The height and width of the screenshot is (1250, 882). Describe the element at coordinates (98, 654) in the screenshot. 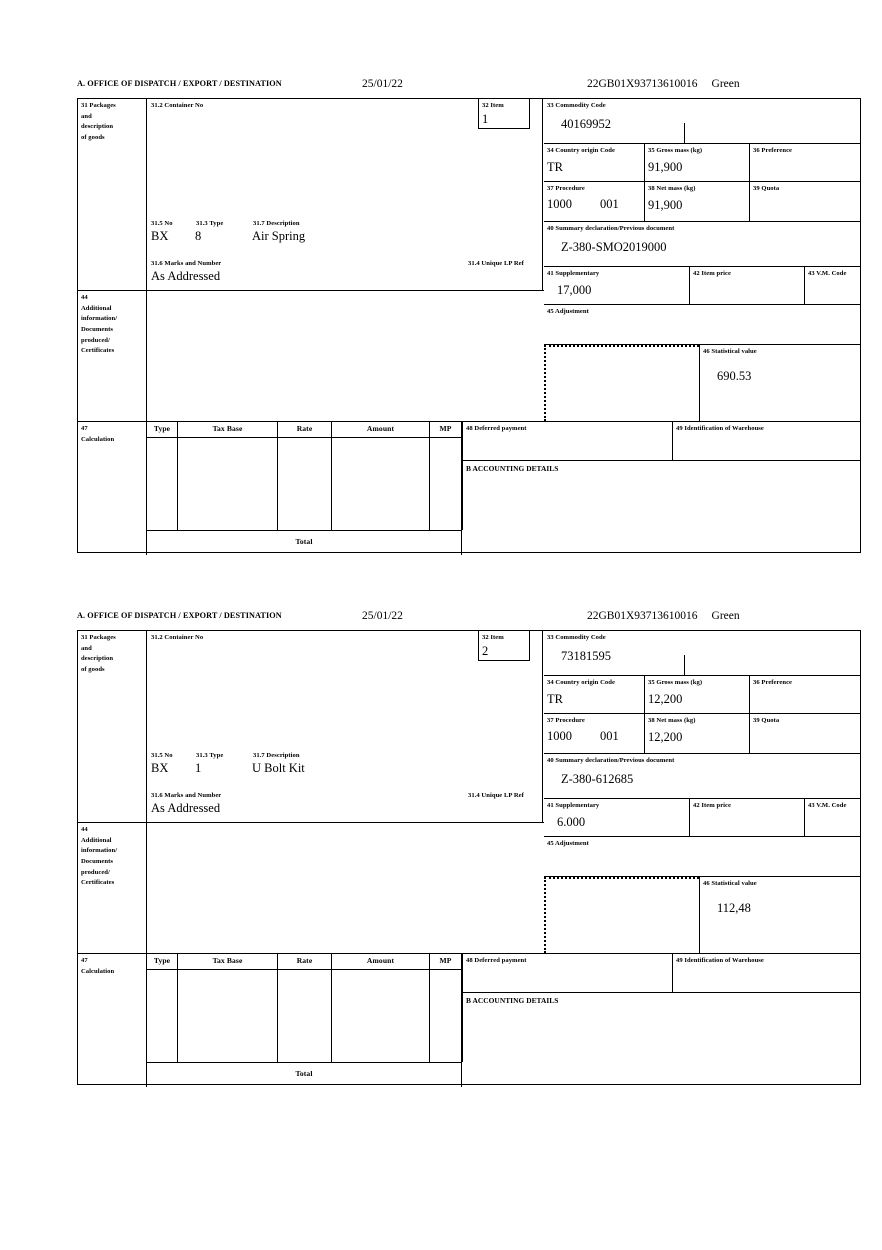

I see `box-31-packages-label-2: 31 Packages and description of goods` at that location.